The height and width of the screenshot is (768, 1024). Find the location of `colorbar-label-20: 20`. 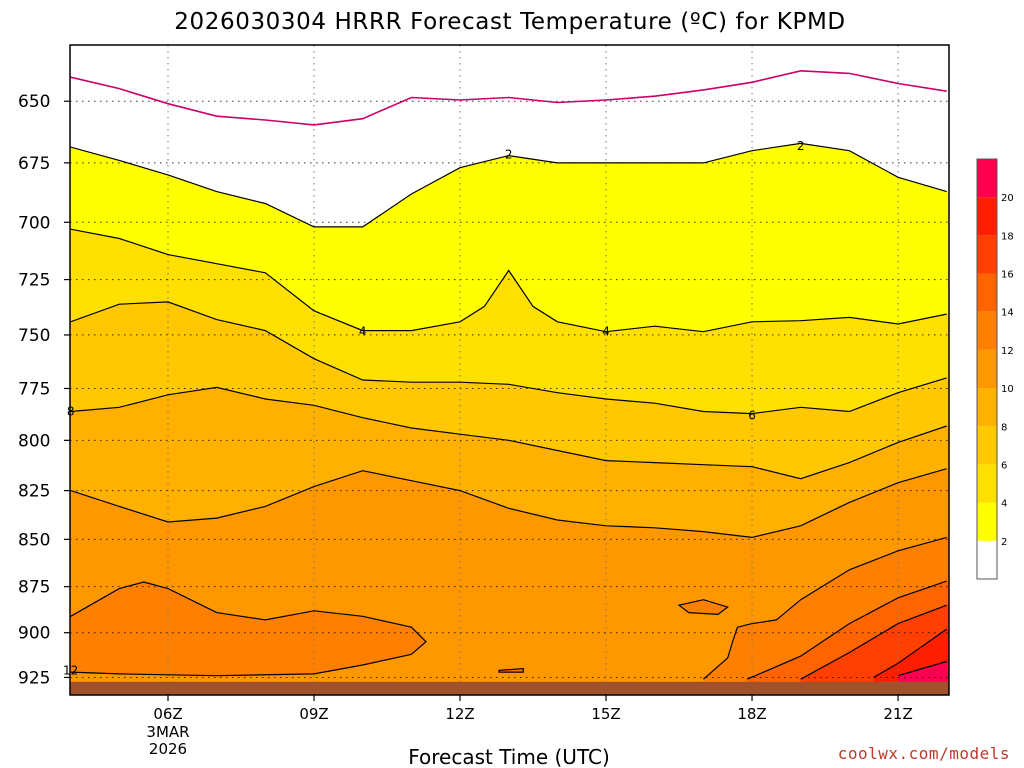

colorbar-label-20: 20 is located at coordinates (1007, 198).